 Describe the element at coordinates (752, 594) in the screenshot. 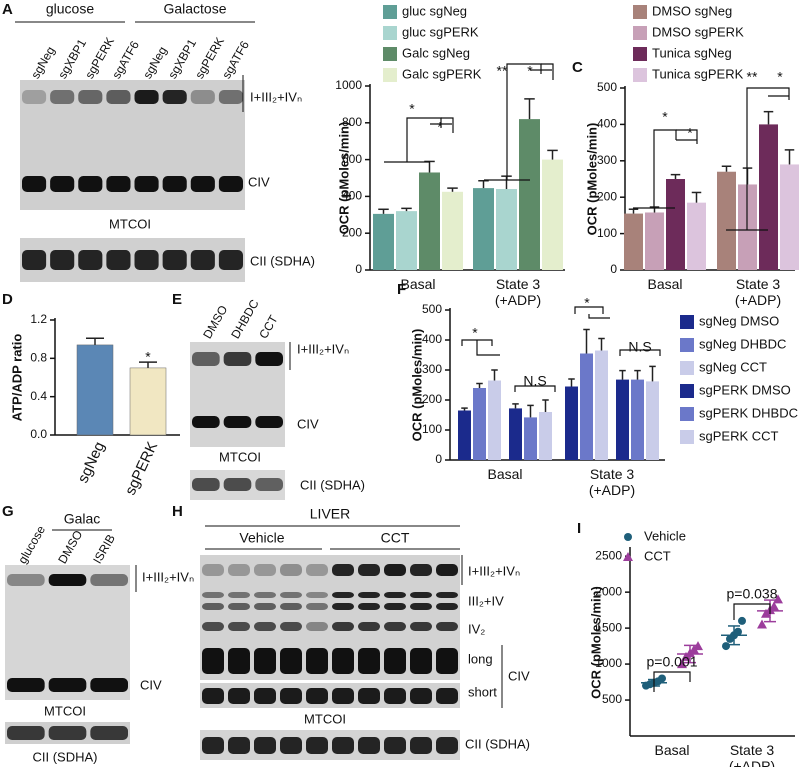

I see `annotation: p=0.038` at that location.